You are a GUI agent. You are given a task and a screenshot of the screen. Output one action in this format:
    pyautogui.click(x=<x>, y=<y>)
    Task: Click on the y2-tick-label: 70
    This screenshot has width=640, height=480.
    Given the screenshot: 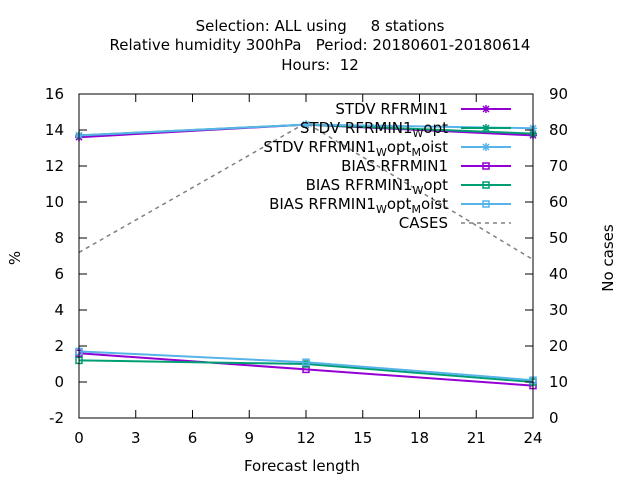 What is the action you would take?
    pyautogui.click(x=558, y=166)
    